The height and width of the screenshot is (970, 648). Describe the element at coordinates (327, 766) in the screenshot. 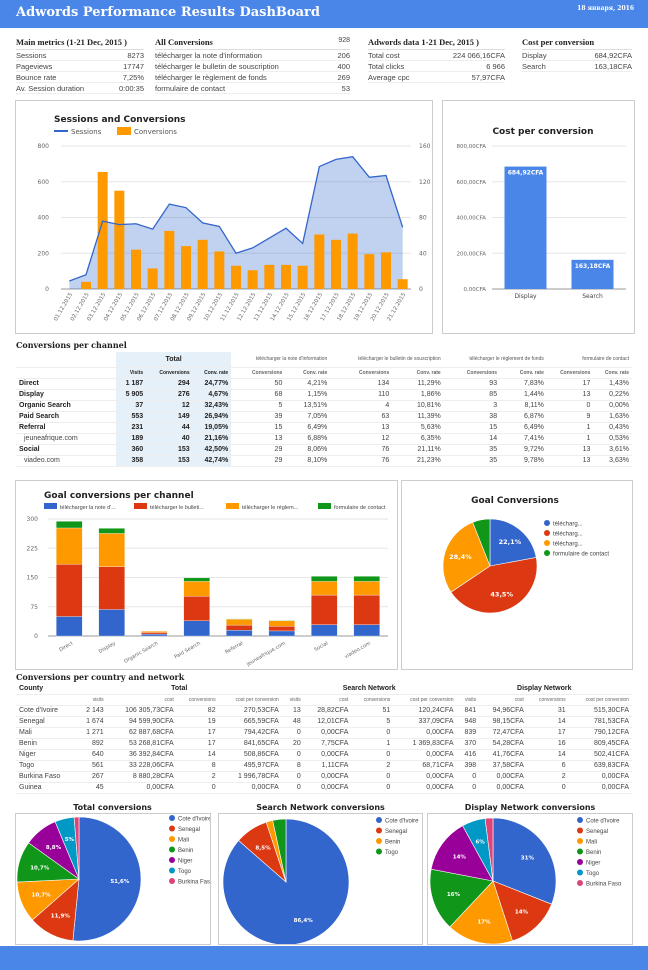

I see `country-cell: 1,11CFA` at that location.